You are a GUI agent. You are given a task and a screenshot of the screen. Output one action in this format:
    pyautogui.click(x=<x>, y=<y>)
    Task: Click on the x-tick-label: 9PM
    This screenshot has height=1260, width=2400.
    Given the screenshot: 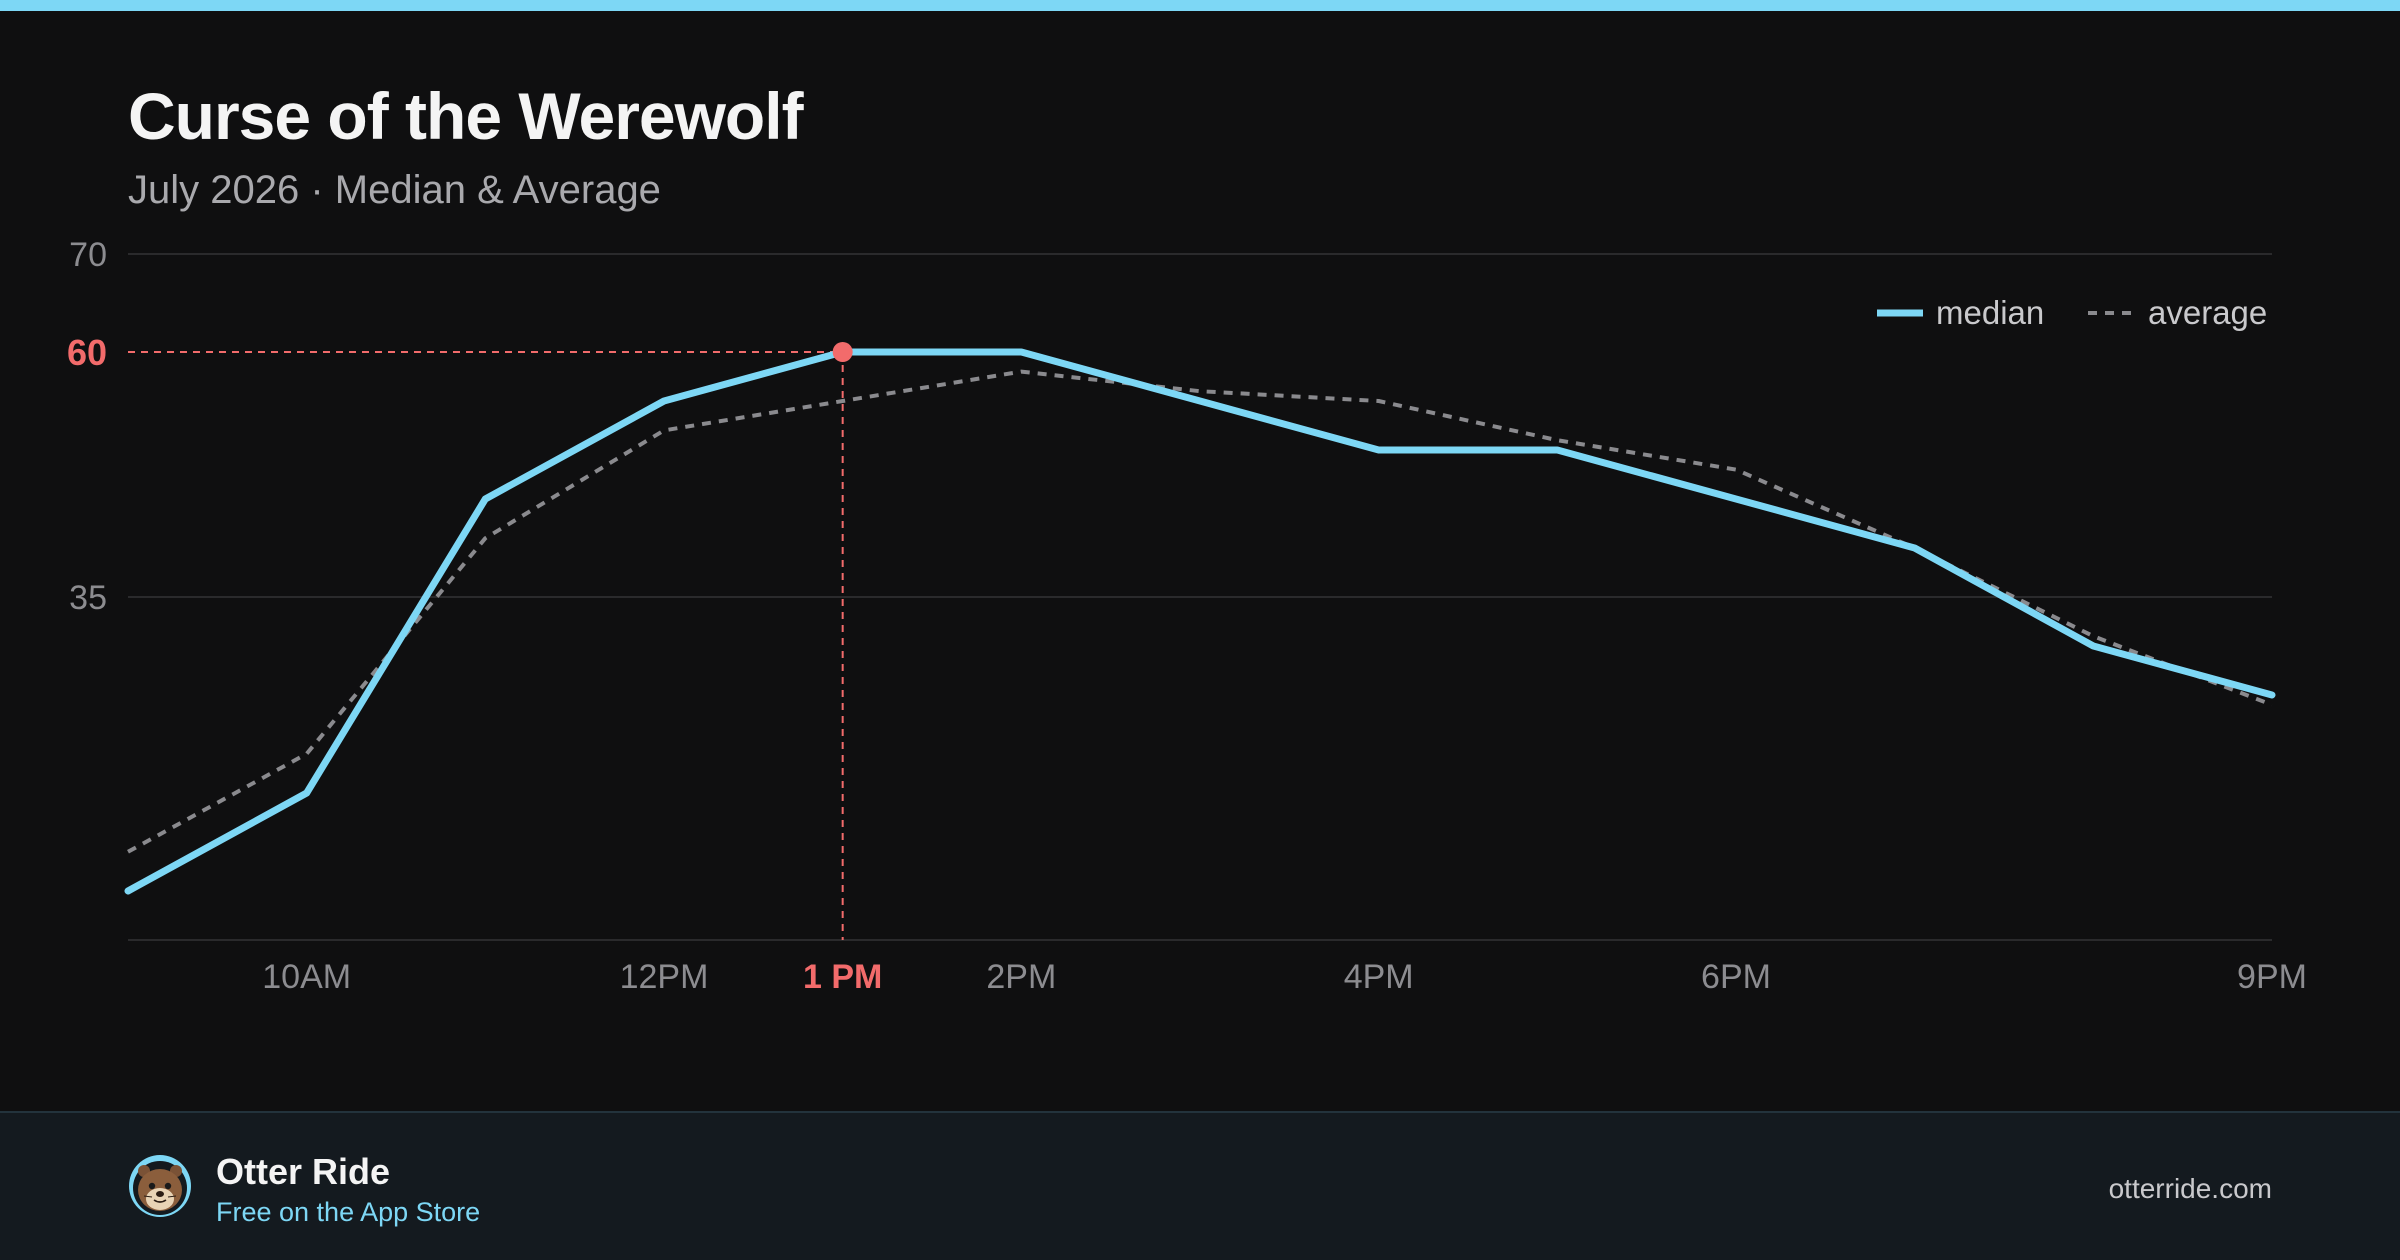 What is the action you would take?
    pyautogui.click(x=2272, y=977)
    